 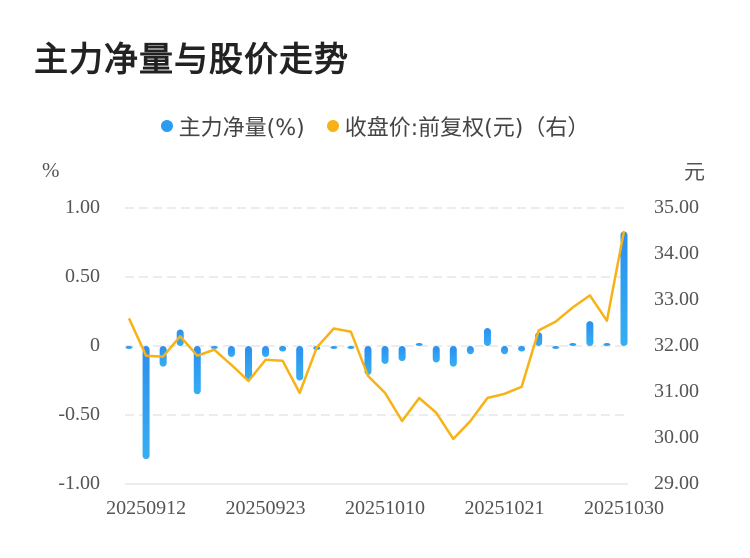 What do you see at coordinates (694, 172) in the screenshot?
I see `right-axis-unit: 元` at bounding box center [694, 172].